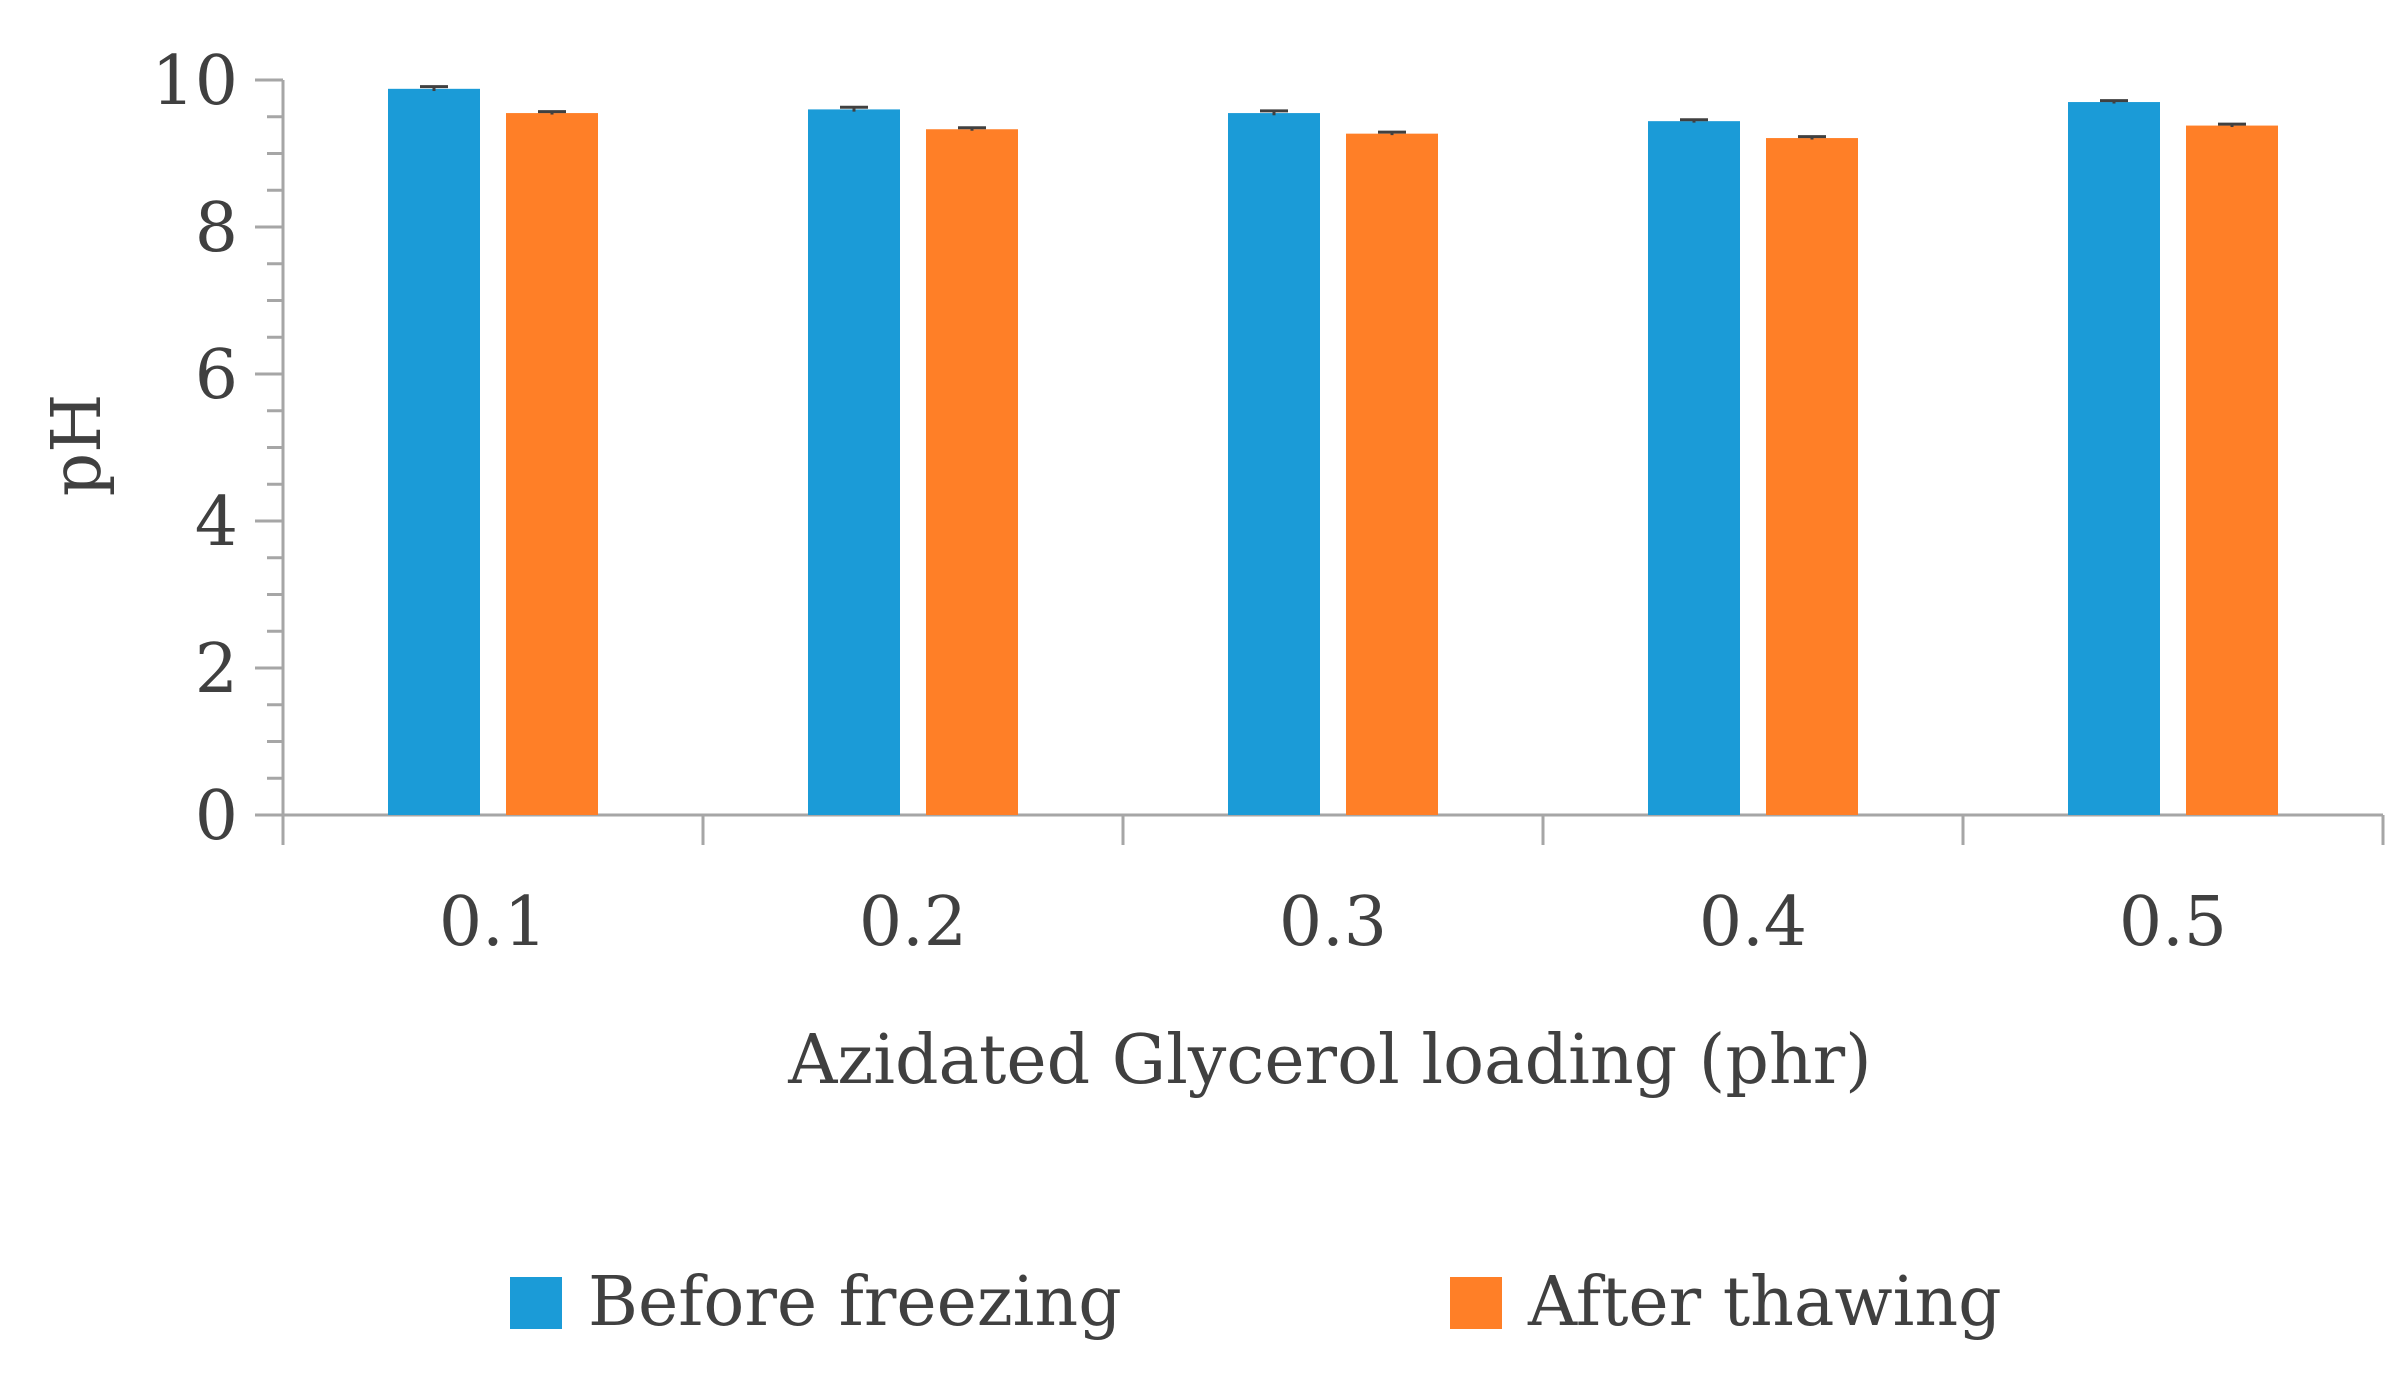 This screenshot has height=1377, width=2400. I want to click on x-axis-title: Azidated Glycerol loading (phr), so click(1329, 1060).